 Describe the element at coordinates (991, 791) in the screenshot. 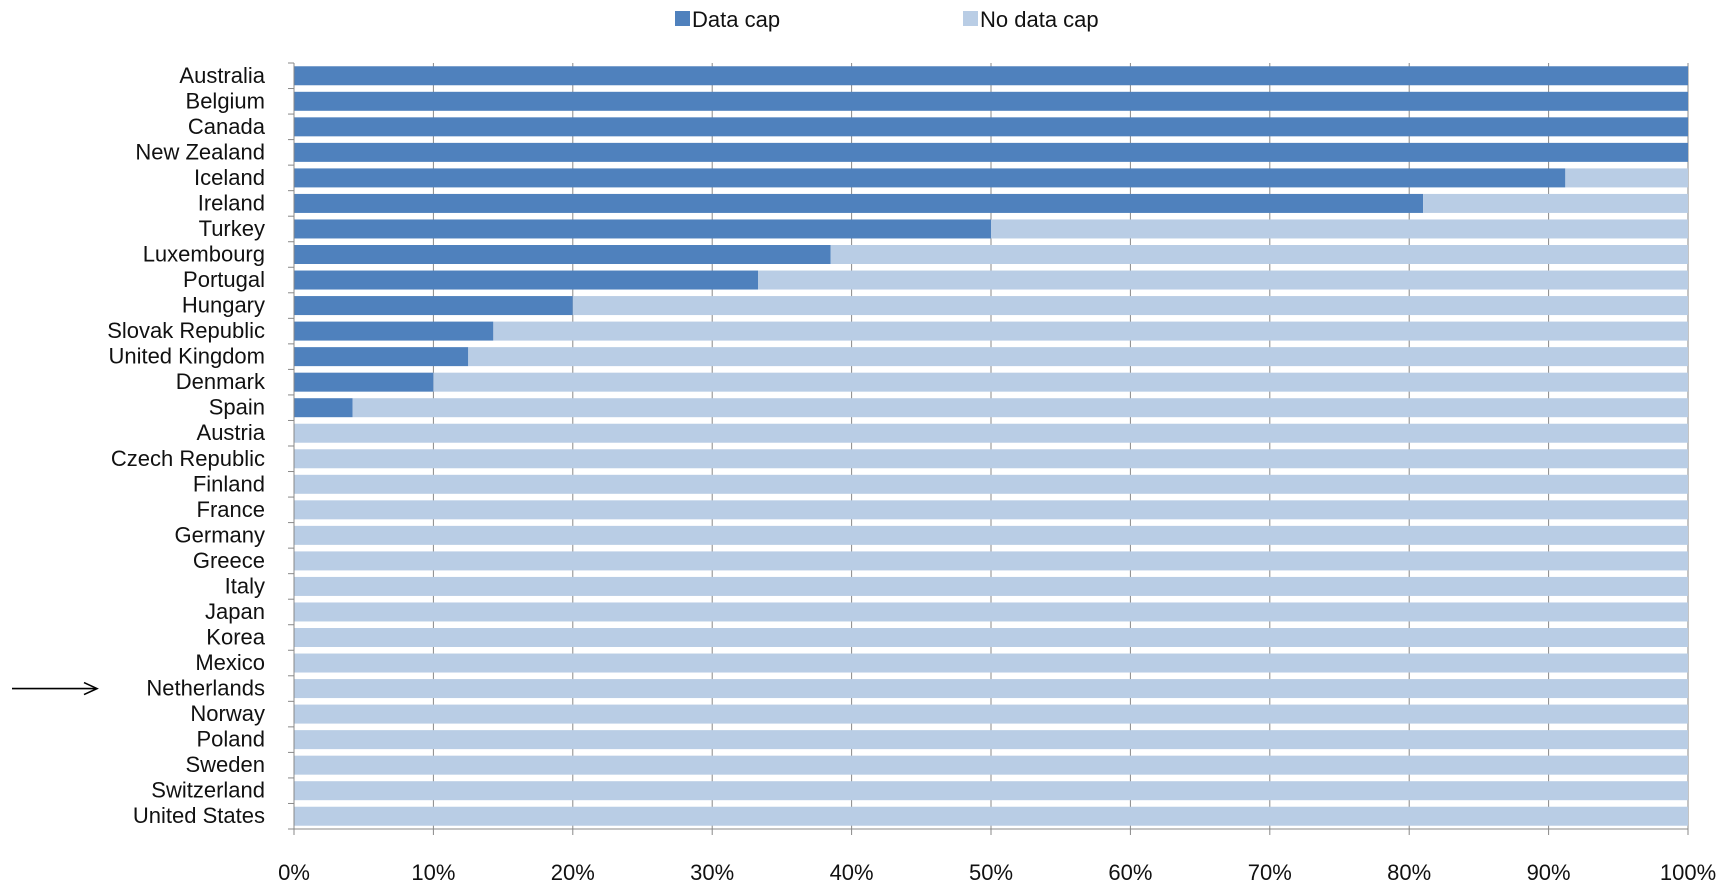

I see `bar-no-data-cap-switzerland` at that location.